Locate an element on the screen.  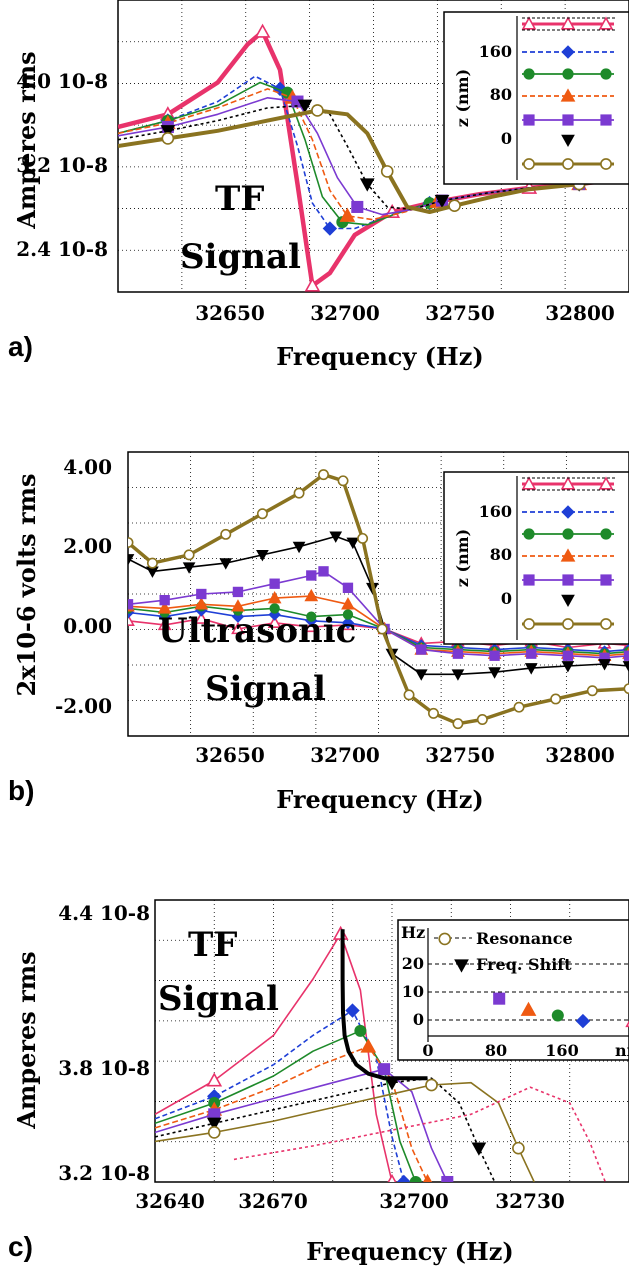
panel-a-xtick-2: 32700 is located at coordinates (345, 313).